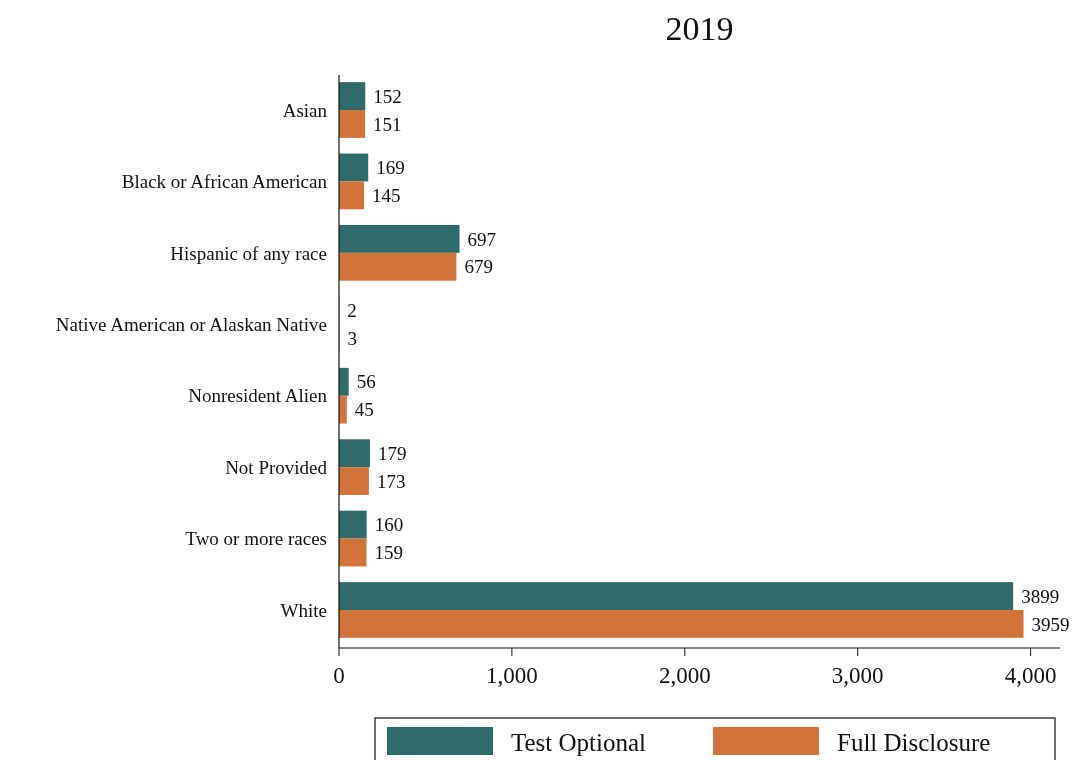 The width and height of the screenshot is (1081, 760). What do you see at coordinates (248, 253) in the screenshot?
I see `y-tick-label: Hispanic of any race` at bounding box center [248, 253].